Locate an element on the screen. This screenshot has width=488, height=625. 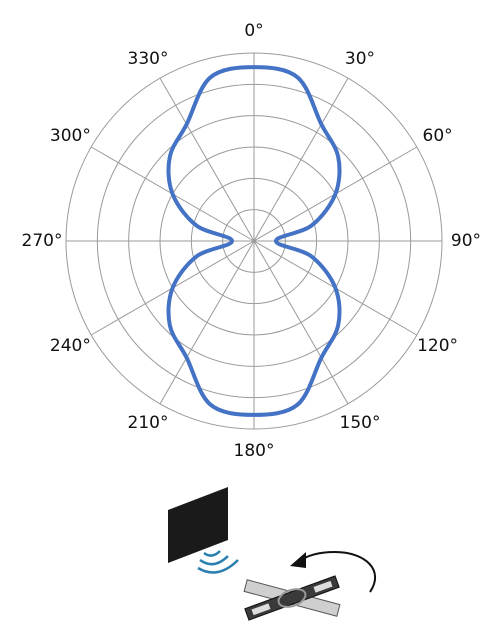
angle-label: 0° is located at coordinates (253, 31).